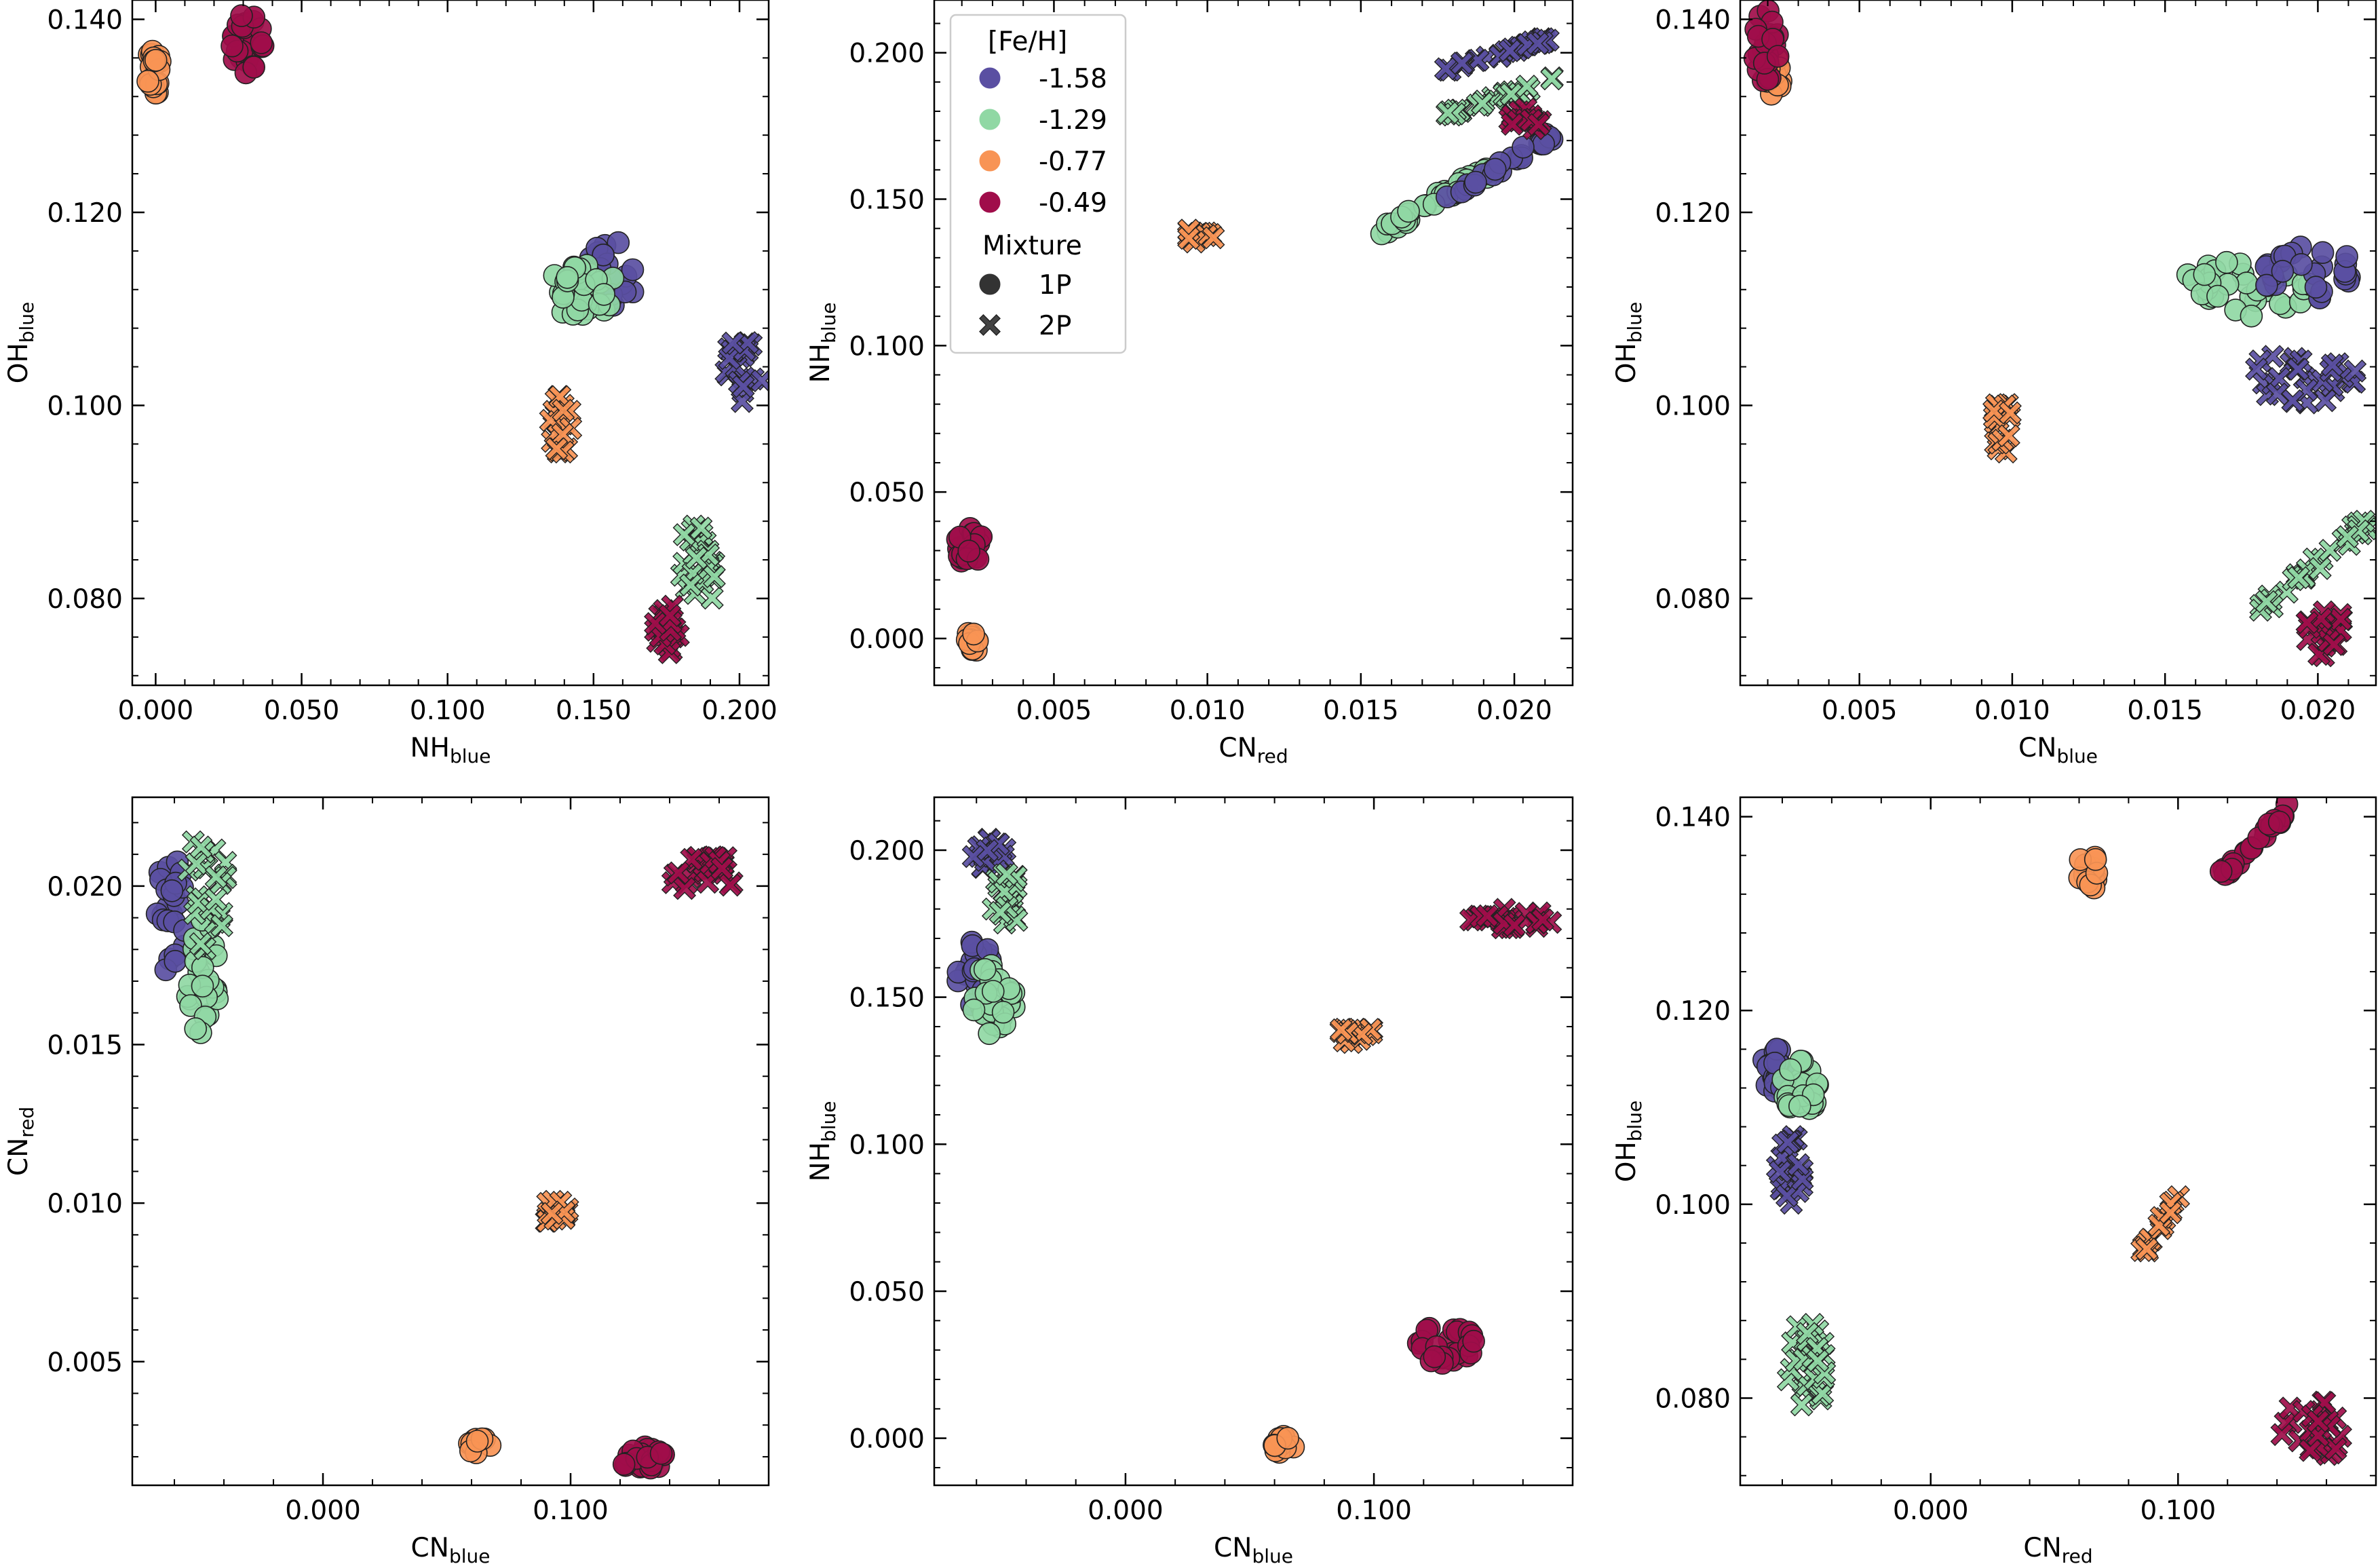 This screenshot has width=2380, height=1564. I want to click on legend-label: -1.58, so click(1073, 79).